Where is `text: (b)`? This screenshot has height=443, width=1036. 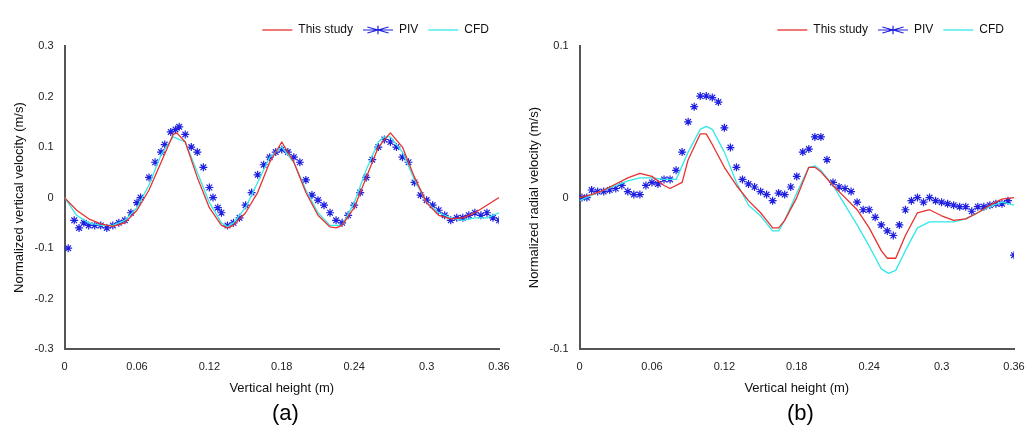 text: (b) is located at coordinates (800, 413).